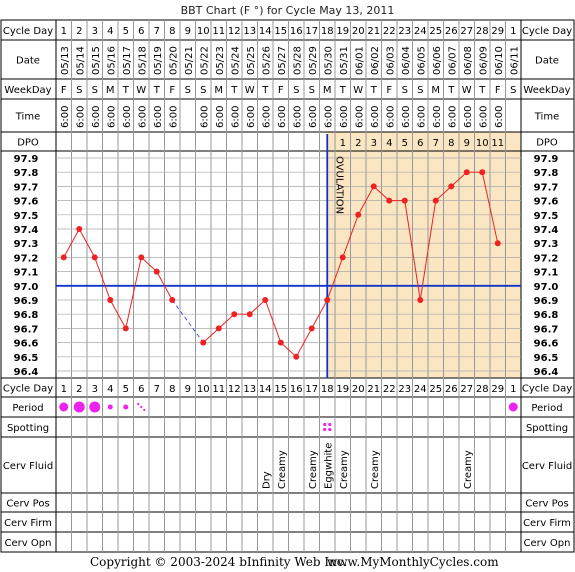 The height and width of the screenshot is (572, 575). I want to click on date-label: 06/07, so click(452, 60).